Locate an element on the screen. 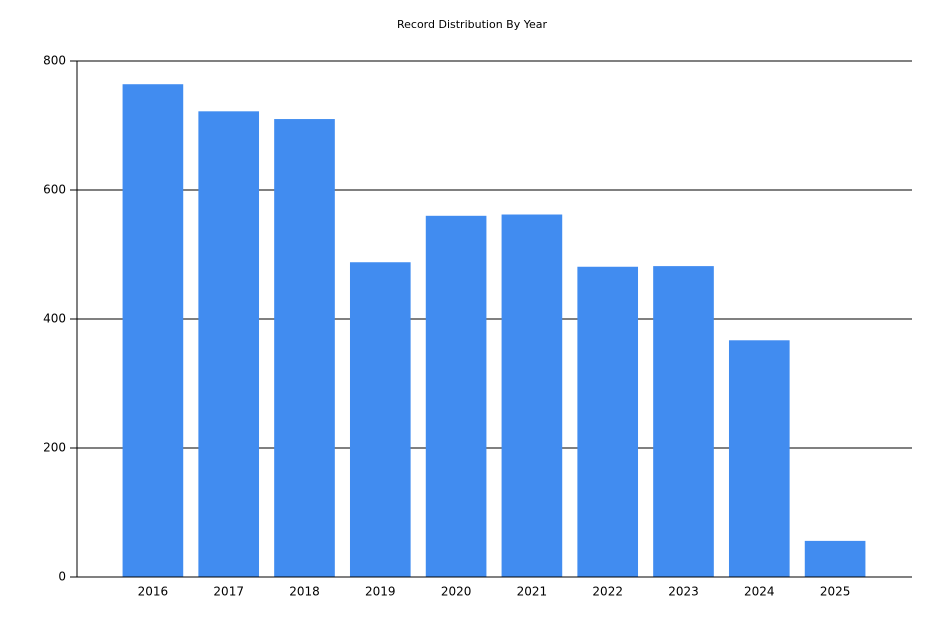  chart-title: Record Distribution By Year is located at coordinates (472, 24).